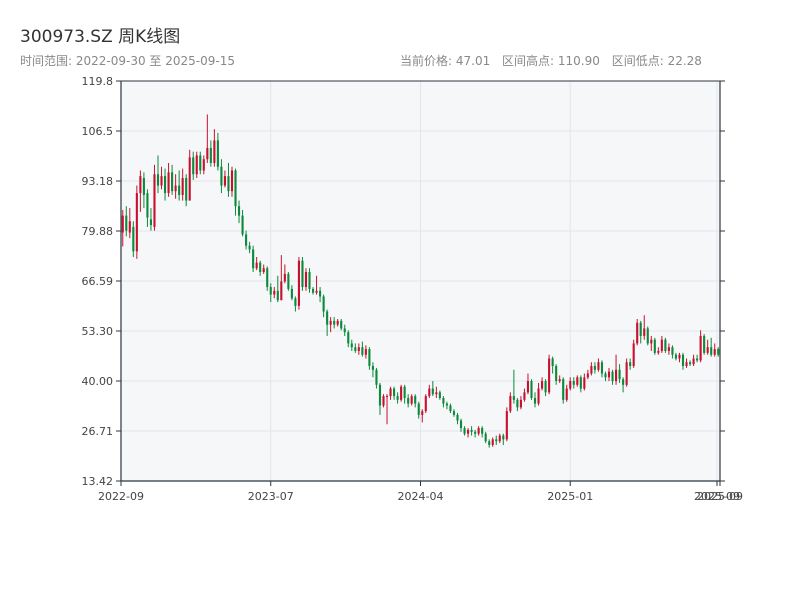 This screenshot has width=800, height=600. I want to click on y-tick-label: 119.8, so click(98, 81).